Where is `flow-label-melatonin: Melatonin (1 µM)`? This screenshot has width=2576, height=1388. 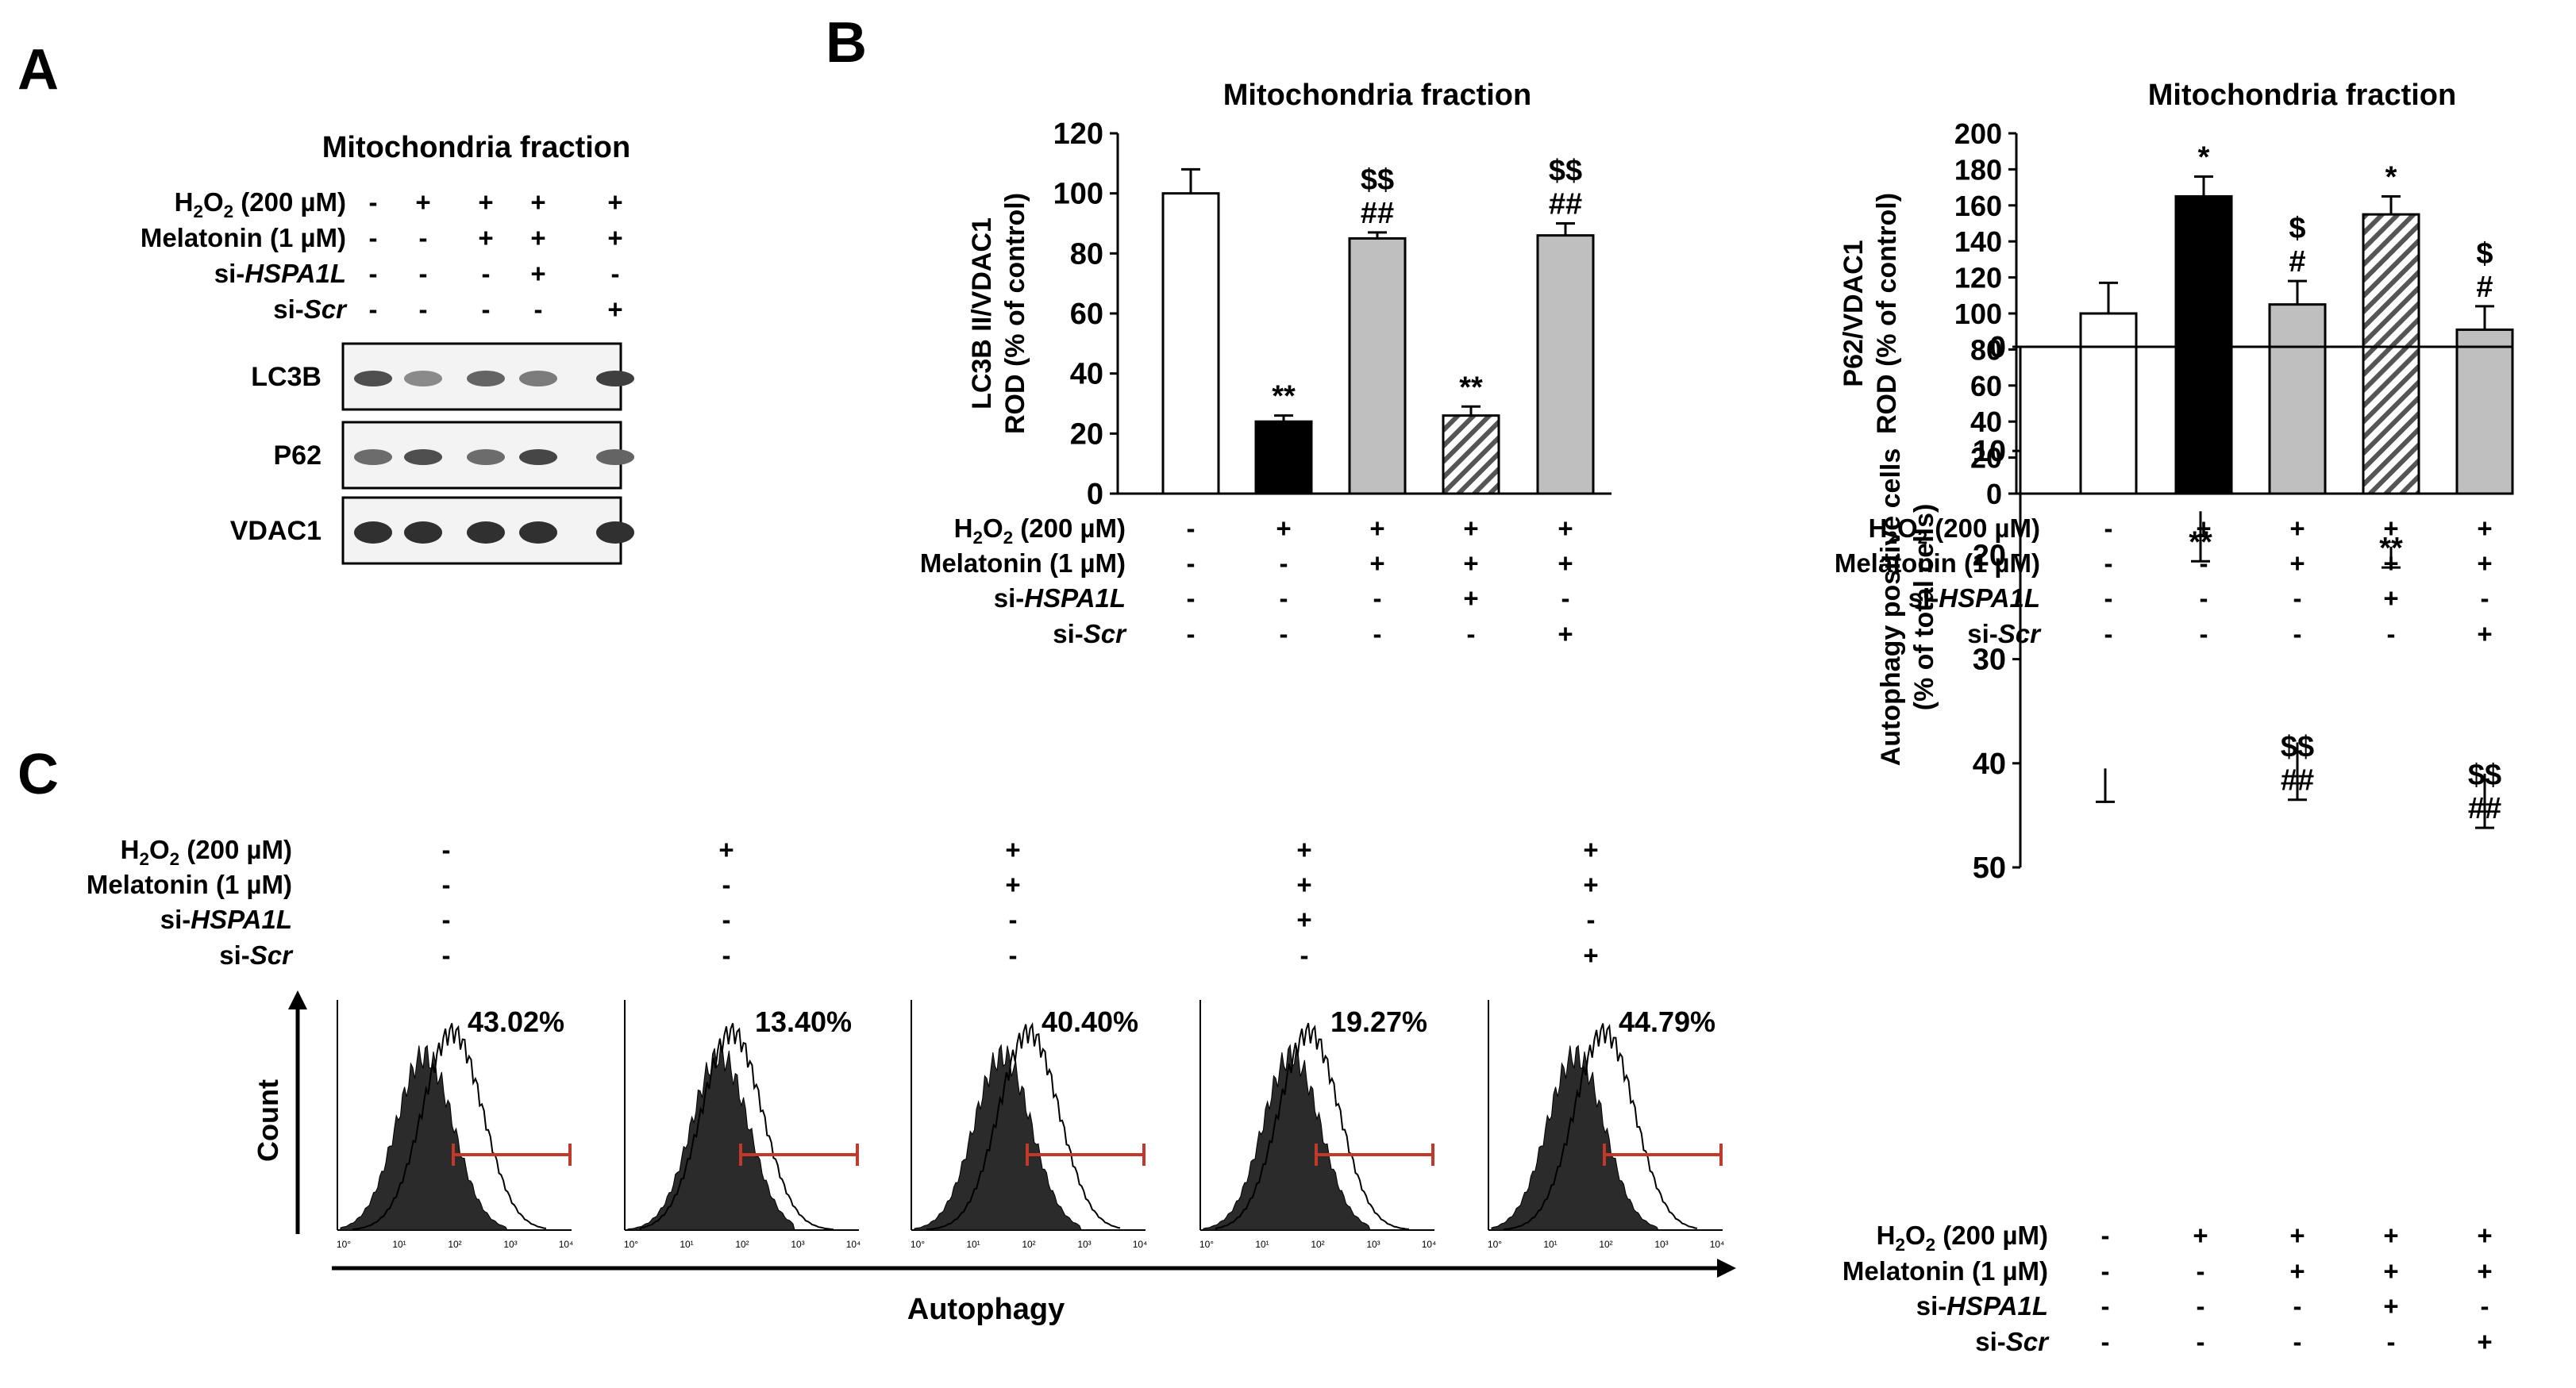 flow-label-melatonin: Melatonin (1 µM) is located at coordinates (189, 885).